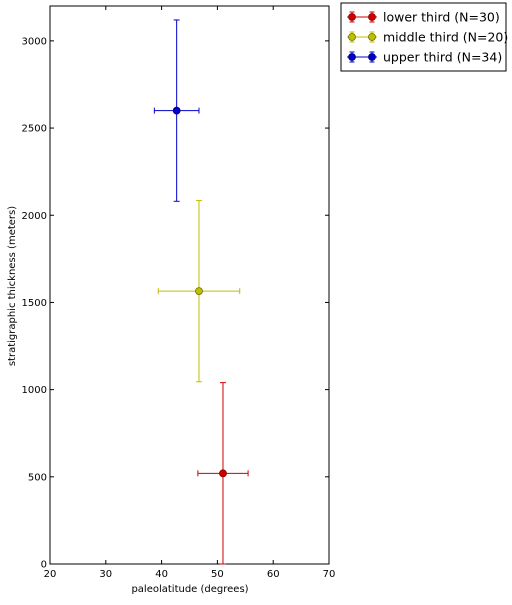  I want to click on legend-item: lower third (N=30), so click(423, 17).